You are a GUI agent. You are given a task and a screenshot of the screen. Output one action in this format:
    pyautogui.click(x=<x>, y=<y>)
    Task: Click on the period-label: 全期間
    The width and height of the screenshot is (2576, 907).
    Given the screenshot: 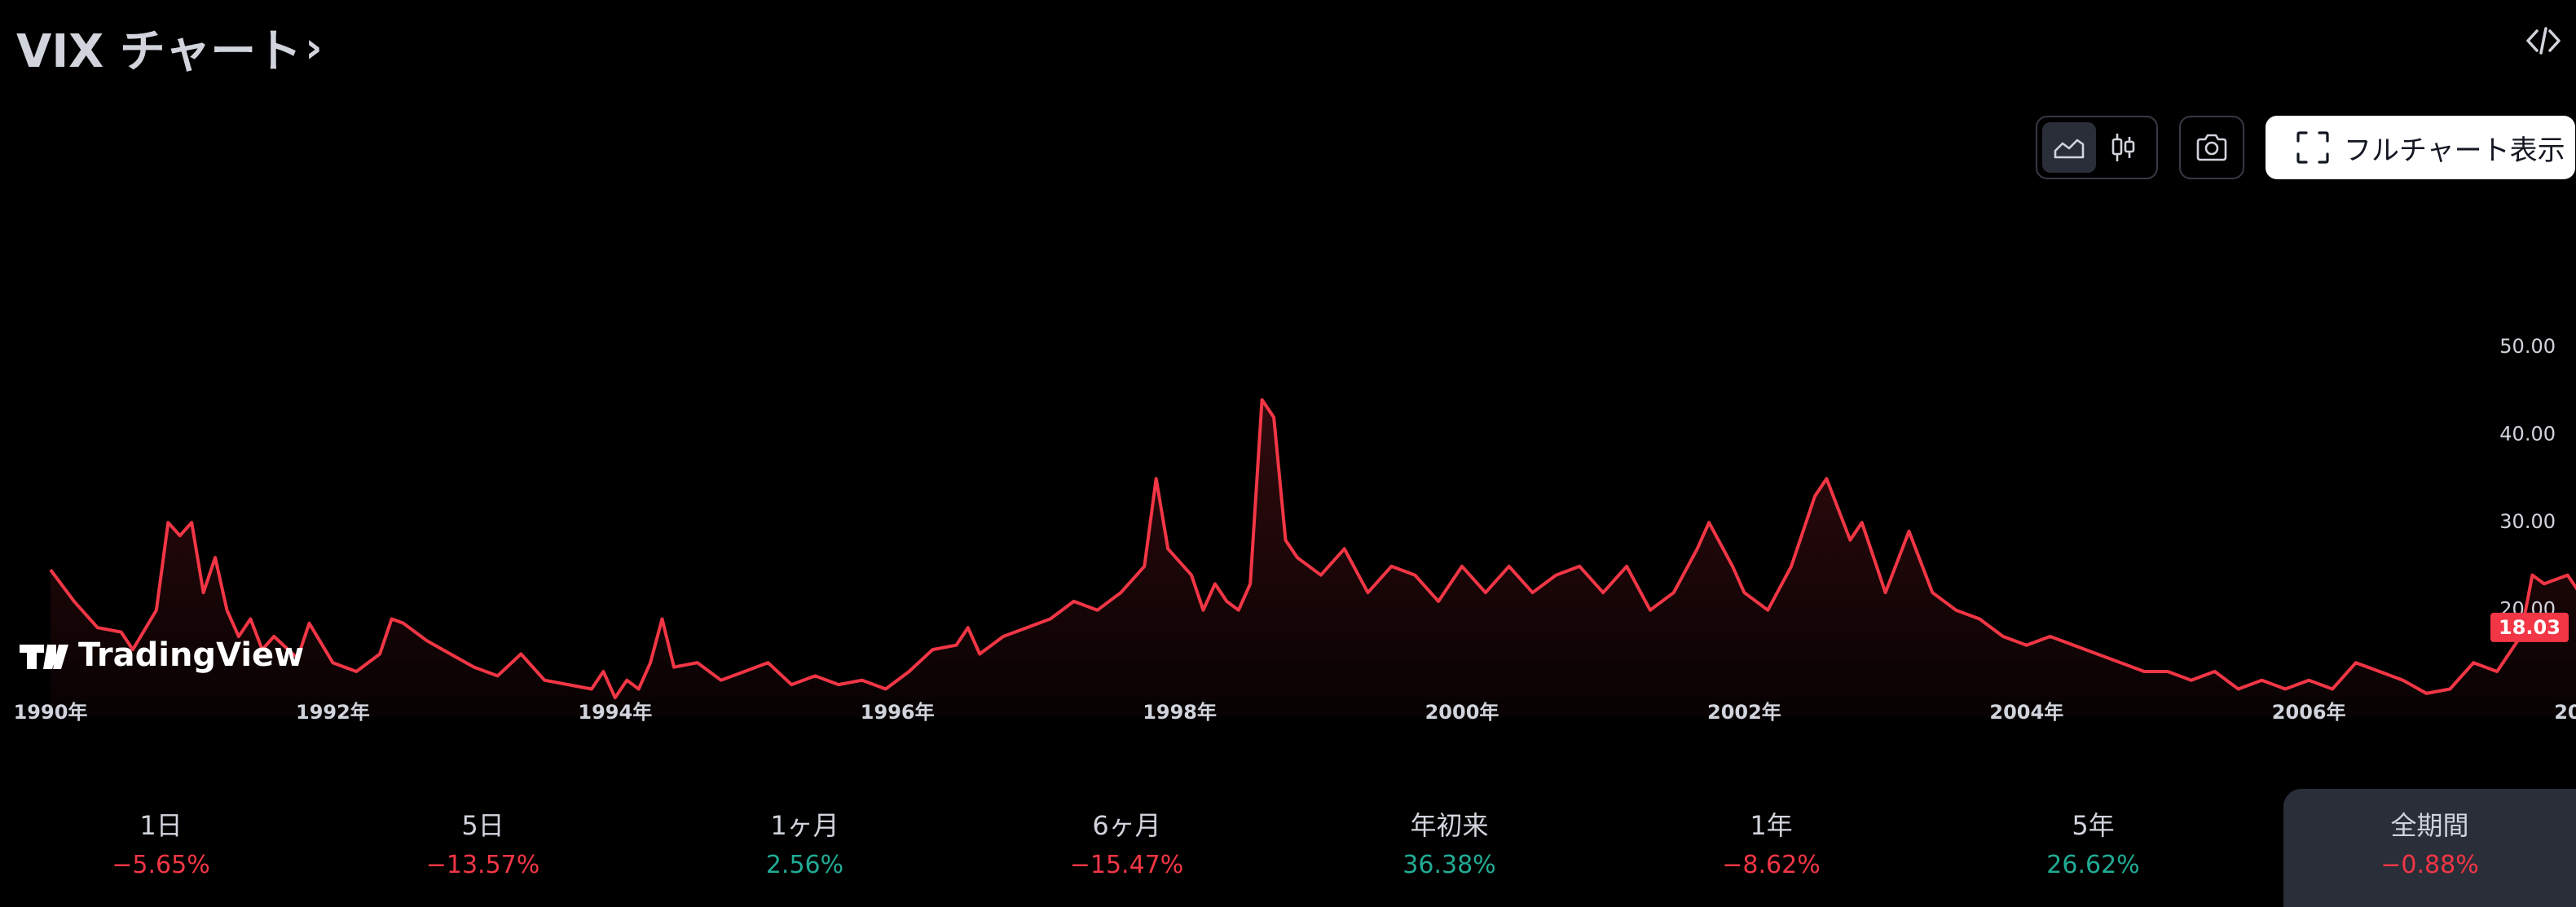 What is the action you would take?
    pyautogui.click(x=2429, y=825)
    